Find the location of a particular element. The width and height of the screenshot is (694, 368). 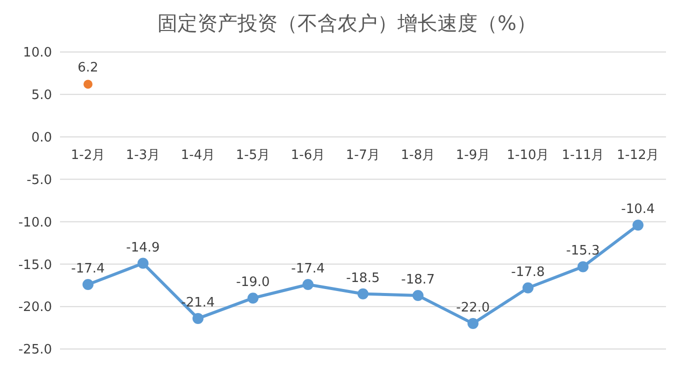

chart-title: 固定资产投资（不含农户）增长速度（%） is located at coordinates (347, 23).